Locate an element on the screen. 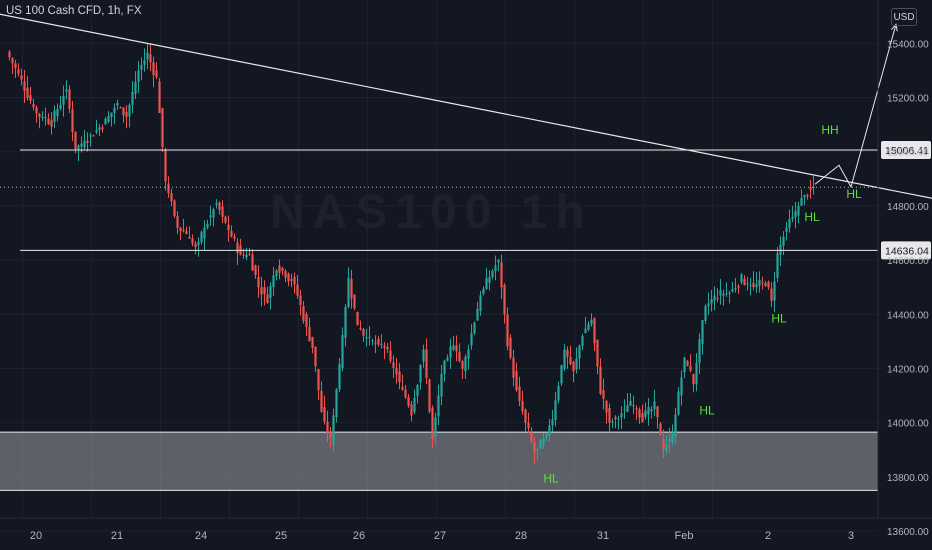  time-axis-tick: 21 is located at coordinates (117, 536).